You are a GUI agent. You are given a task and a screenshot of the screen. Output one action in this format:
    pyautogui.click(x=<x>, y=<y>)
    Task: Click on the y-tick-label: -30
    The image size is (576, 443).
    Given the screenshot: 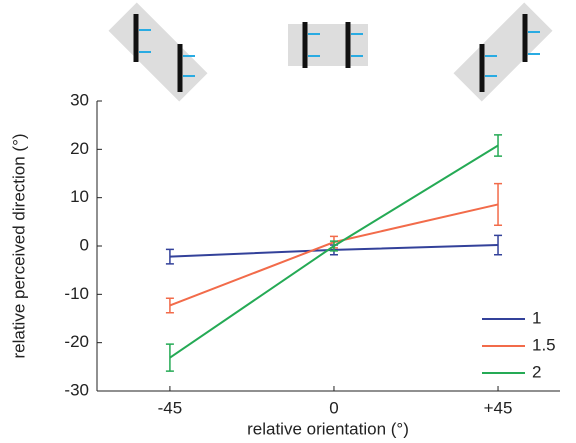 What is the action you would take?
    pyautogui.click(x=76, y=389)
    